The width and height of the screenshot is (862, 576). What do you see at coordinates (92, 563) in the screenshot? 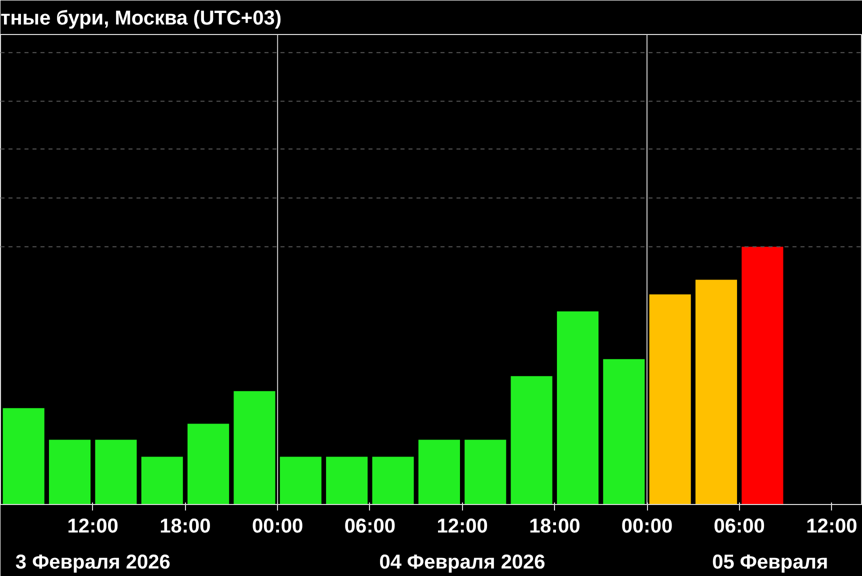
I see `x2-tick-label: 3 Февраля 2026` at bounding box center [92, 563].